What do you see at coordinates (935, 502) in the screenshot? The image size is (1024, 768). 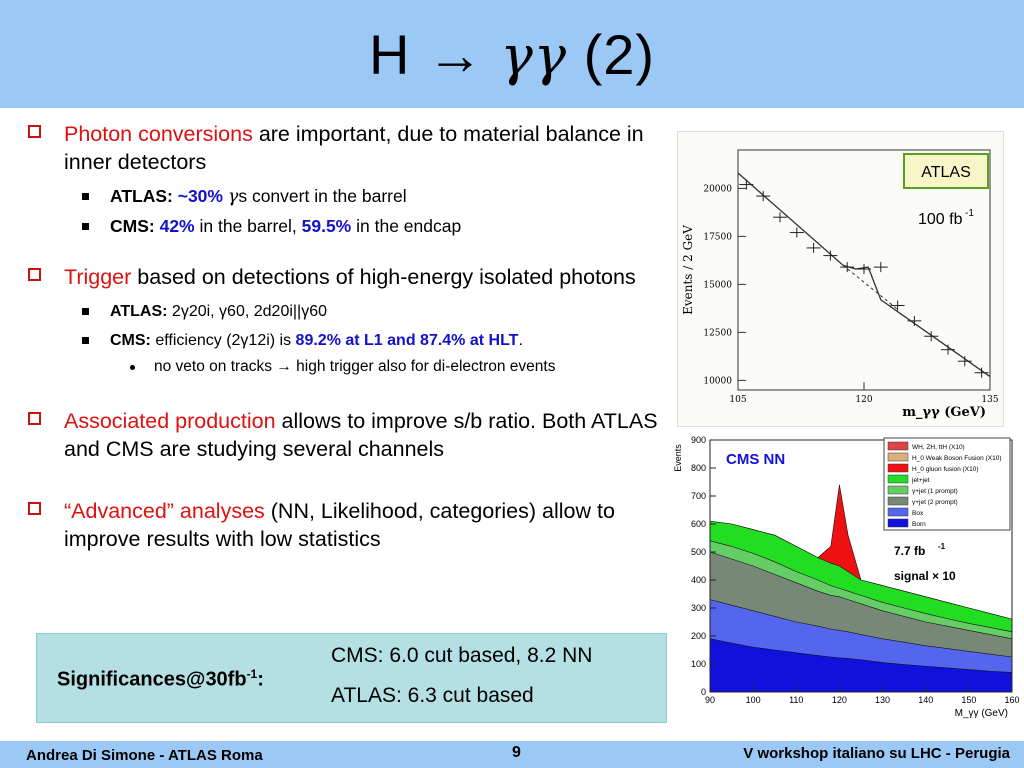 I see `cms-legend-label: γ+jet (2 prompt)` at bounding box center [935, 502].